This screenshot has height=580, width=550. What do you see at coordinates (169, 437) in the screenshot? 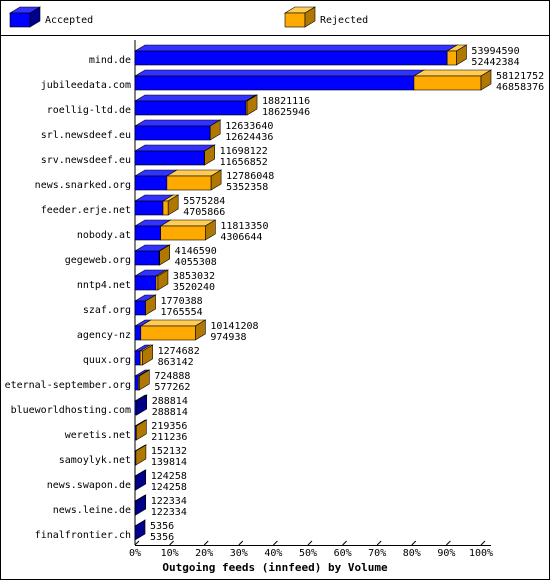
I see `value-label-accepted: 211236` at bounding box center [169, 437].